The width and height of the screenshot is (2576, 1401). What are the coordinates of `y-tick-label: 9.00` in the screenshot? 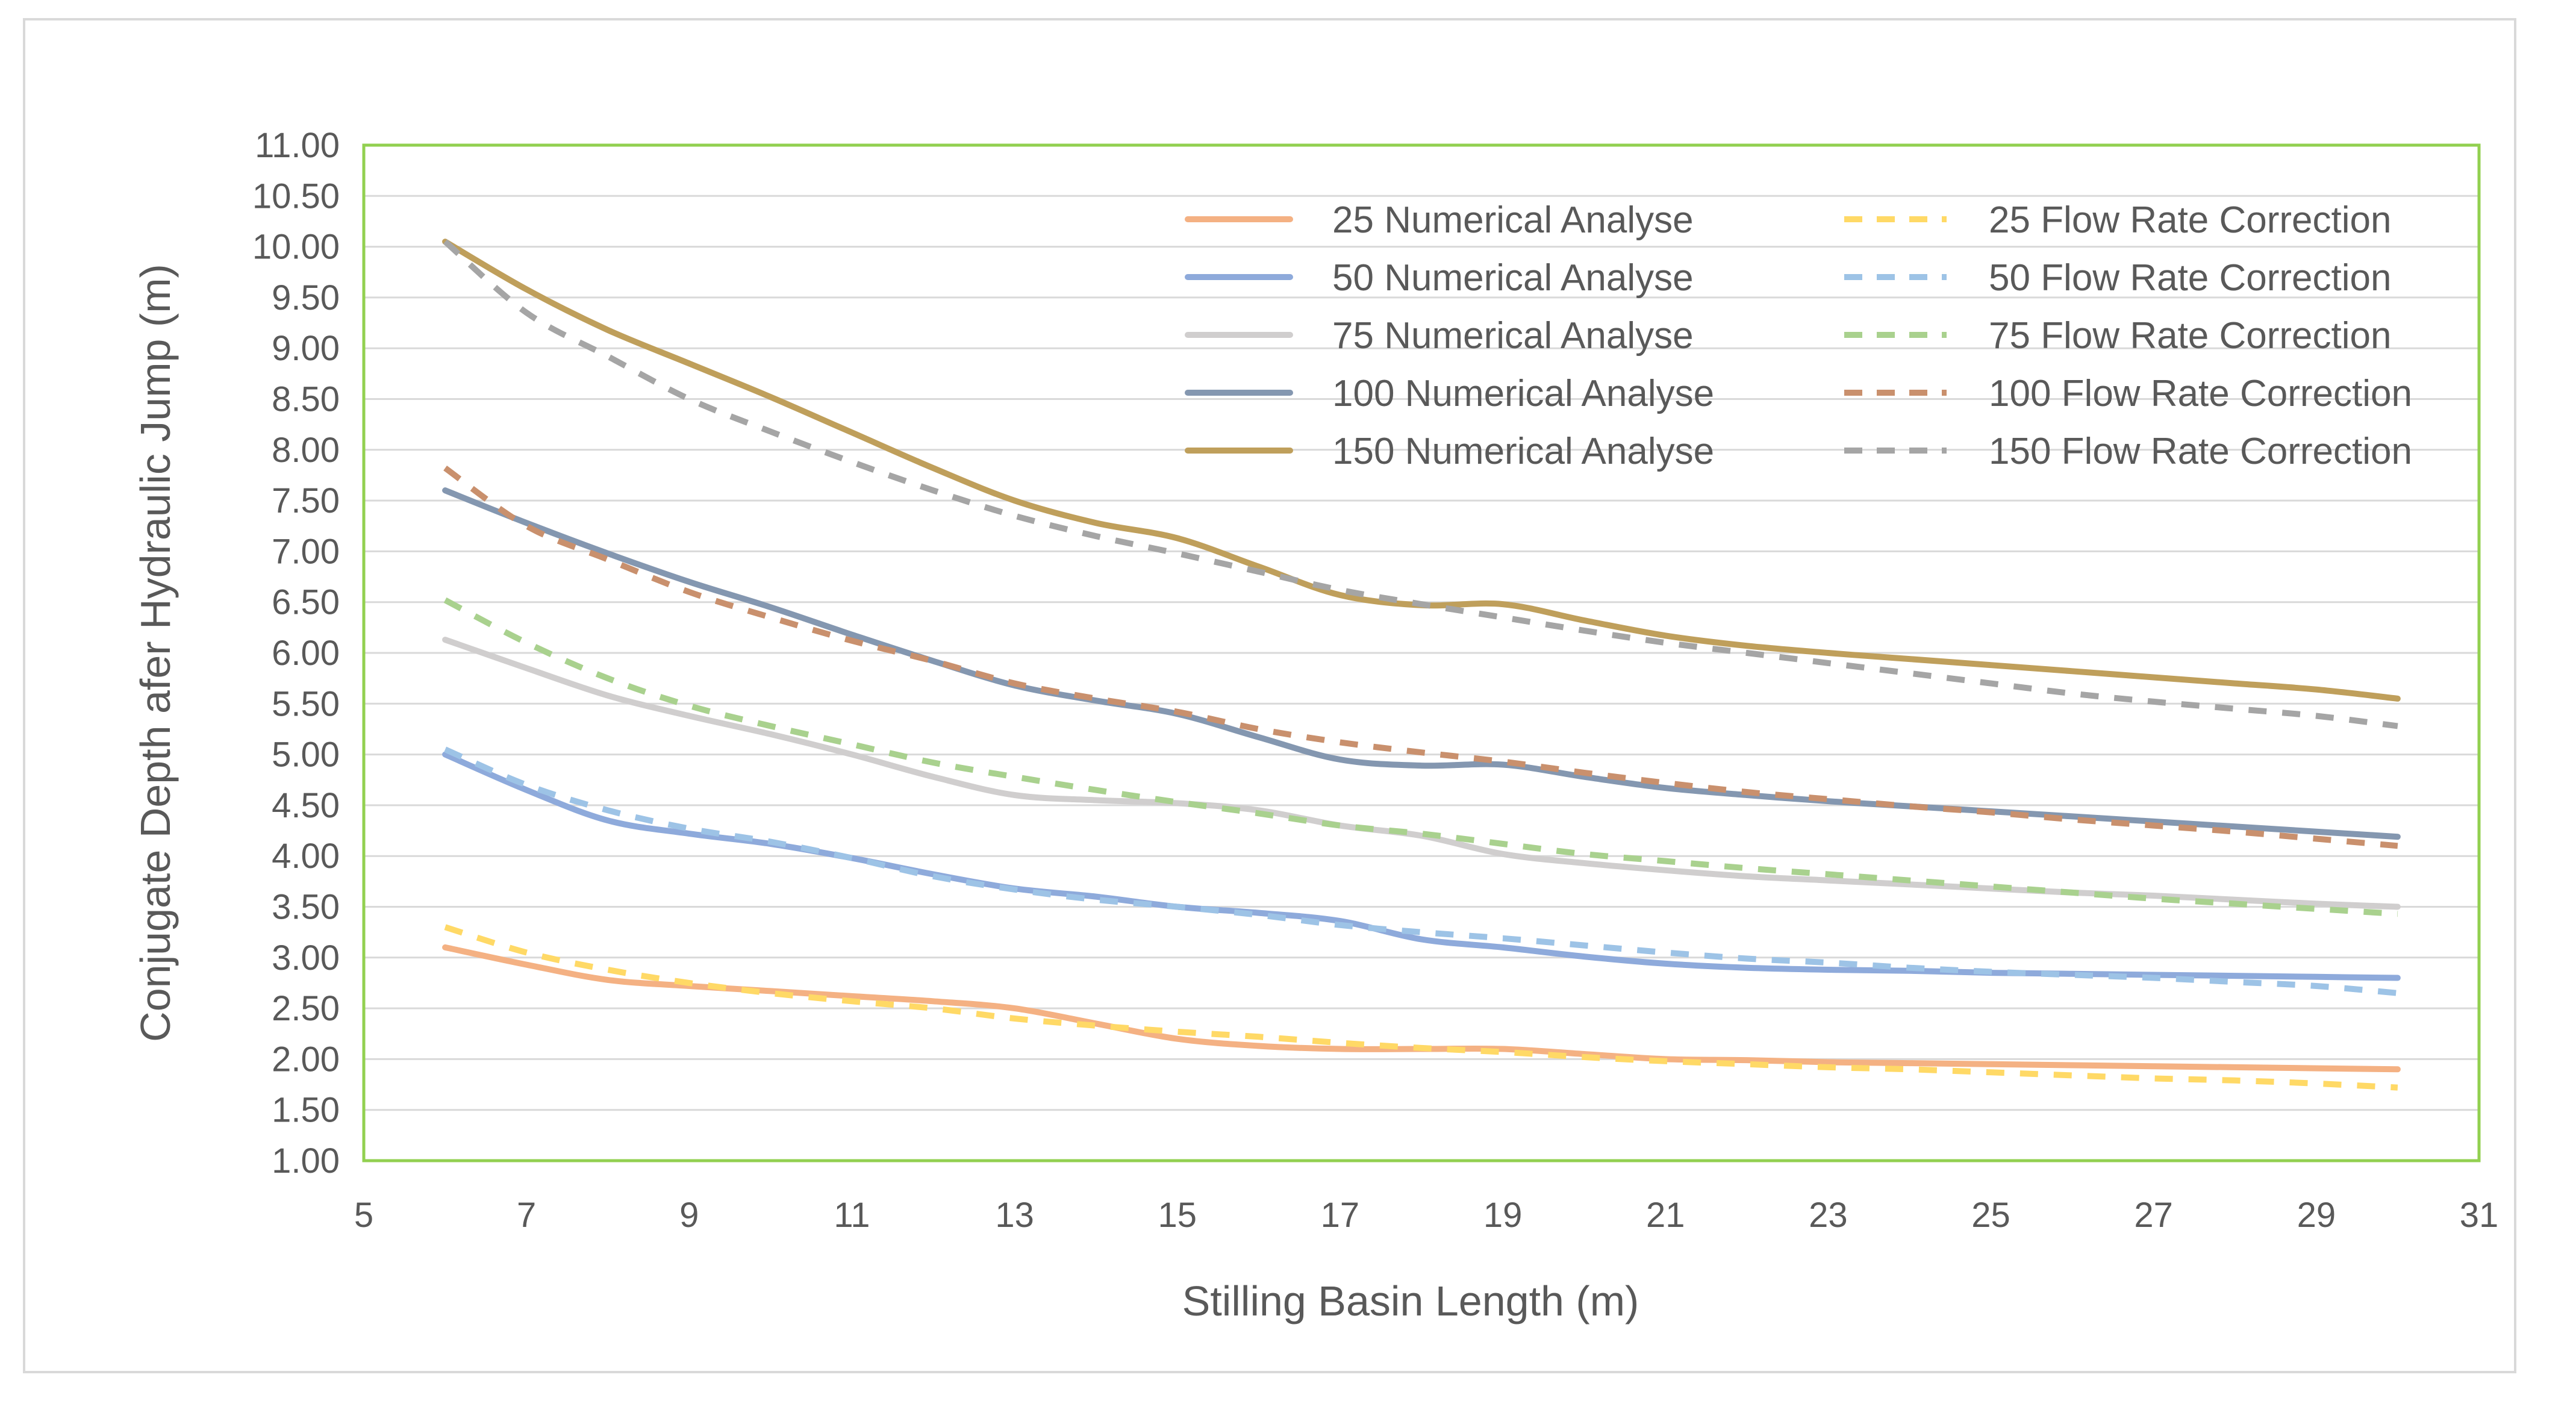 It's located at (306, 348).